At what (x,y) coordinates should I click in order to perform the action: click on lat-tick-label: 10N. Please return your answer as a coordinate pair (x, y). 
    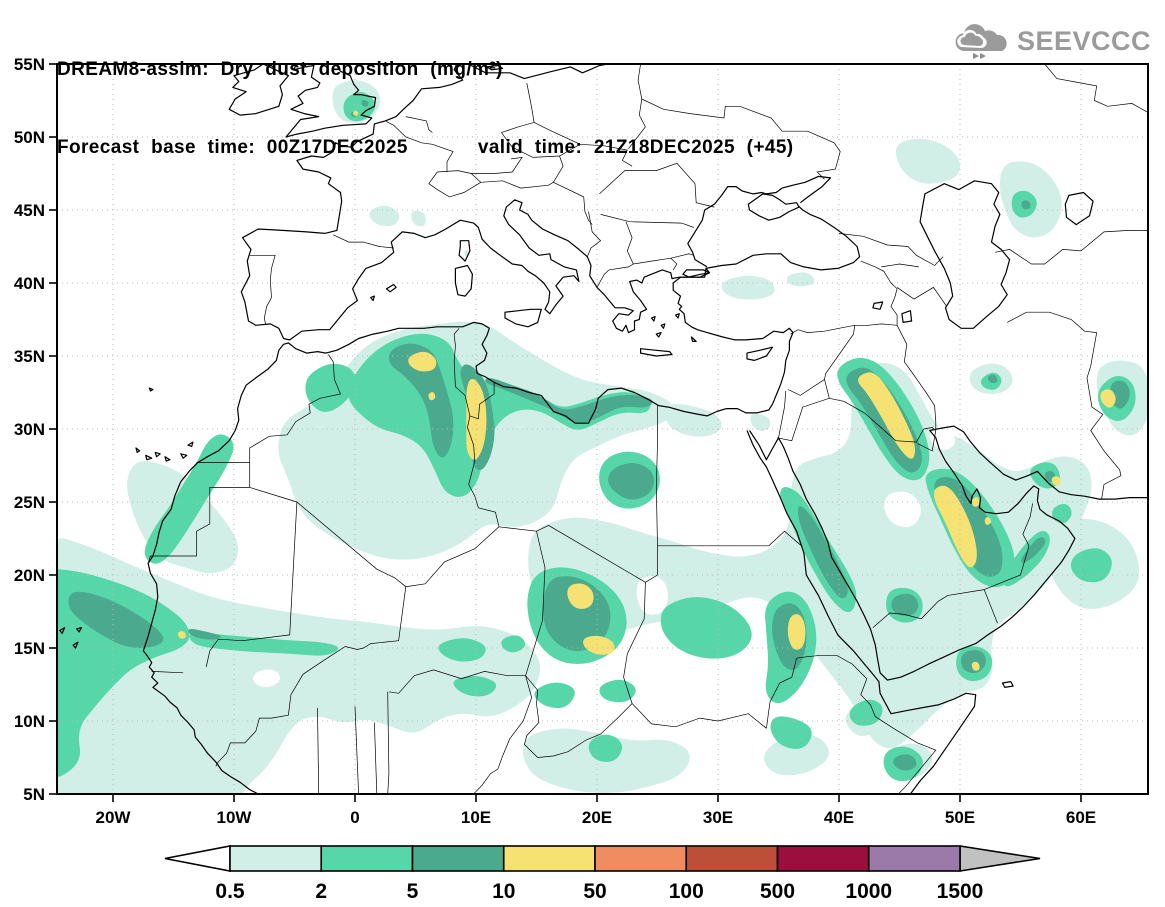
    Looking at the image, I should click on (29, 721).